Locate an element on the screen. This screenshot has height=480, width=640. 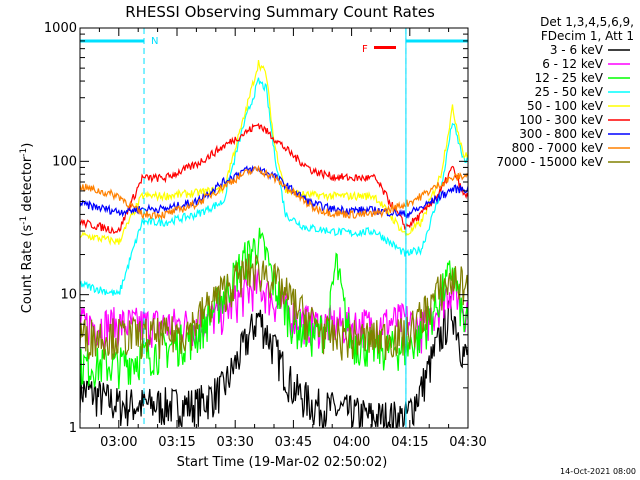
chart-title: RHESSI Observing Summary Count Rates is located at coordinates (280, 12).